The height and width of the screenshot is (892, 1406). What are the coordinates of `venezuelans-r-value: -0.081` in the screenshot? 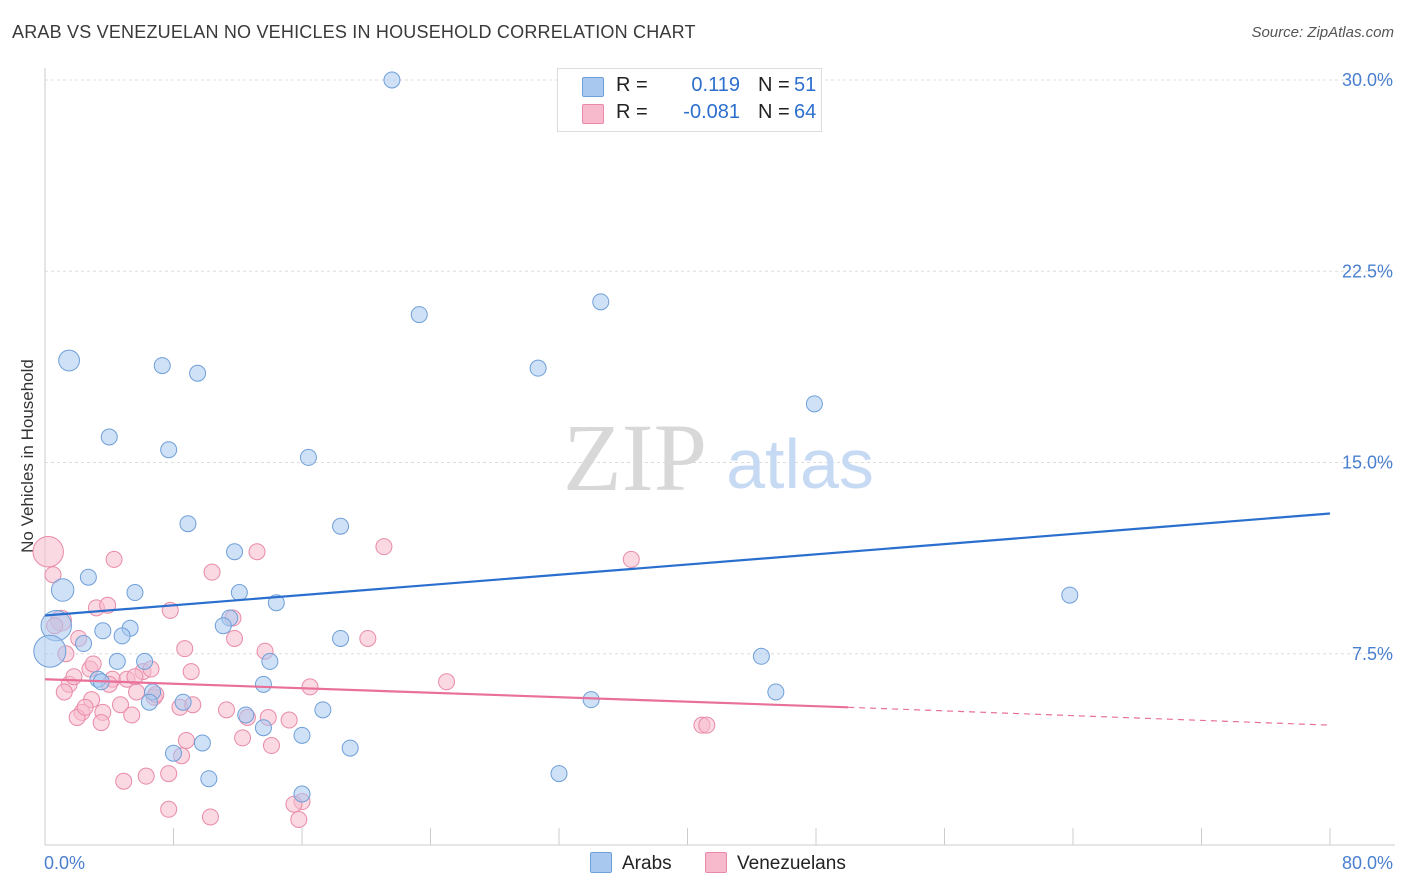 It's located at (711, 112).